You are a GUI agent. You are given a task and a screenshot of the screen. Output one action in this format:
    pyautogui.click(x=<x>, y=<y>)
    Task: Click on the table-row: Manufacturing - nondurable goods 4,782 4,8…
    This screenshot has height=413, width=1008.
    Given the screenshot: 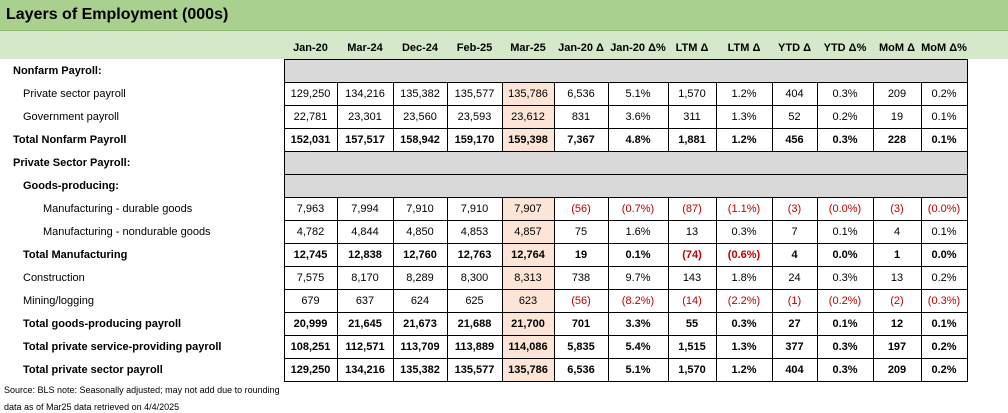 What is the action you would take?
    pyautogui.click(x=484, y=232)
    